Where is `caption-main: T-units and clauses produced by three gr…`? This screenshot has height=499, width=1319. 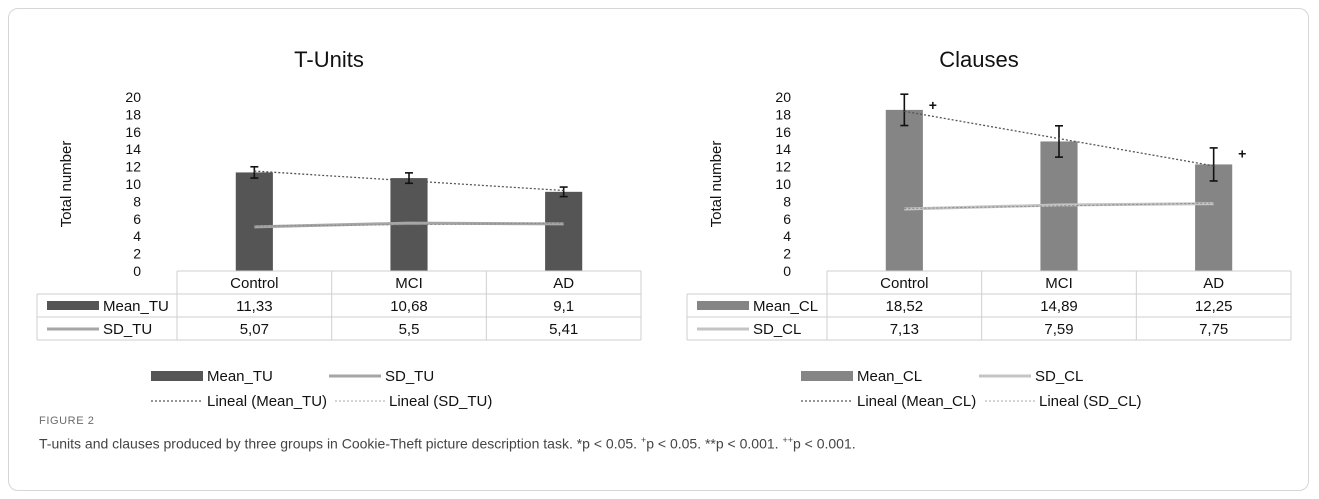
caption-main: T-units and clauses produced by three gr… is located at coordinates (340, 443).